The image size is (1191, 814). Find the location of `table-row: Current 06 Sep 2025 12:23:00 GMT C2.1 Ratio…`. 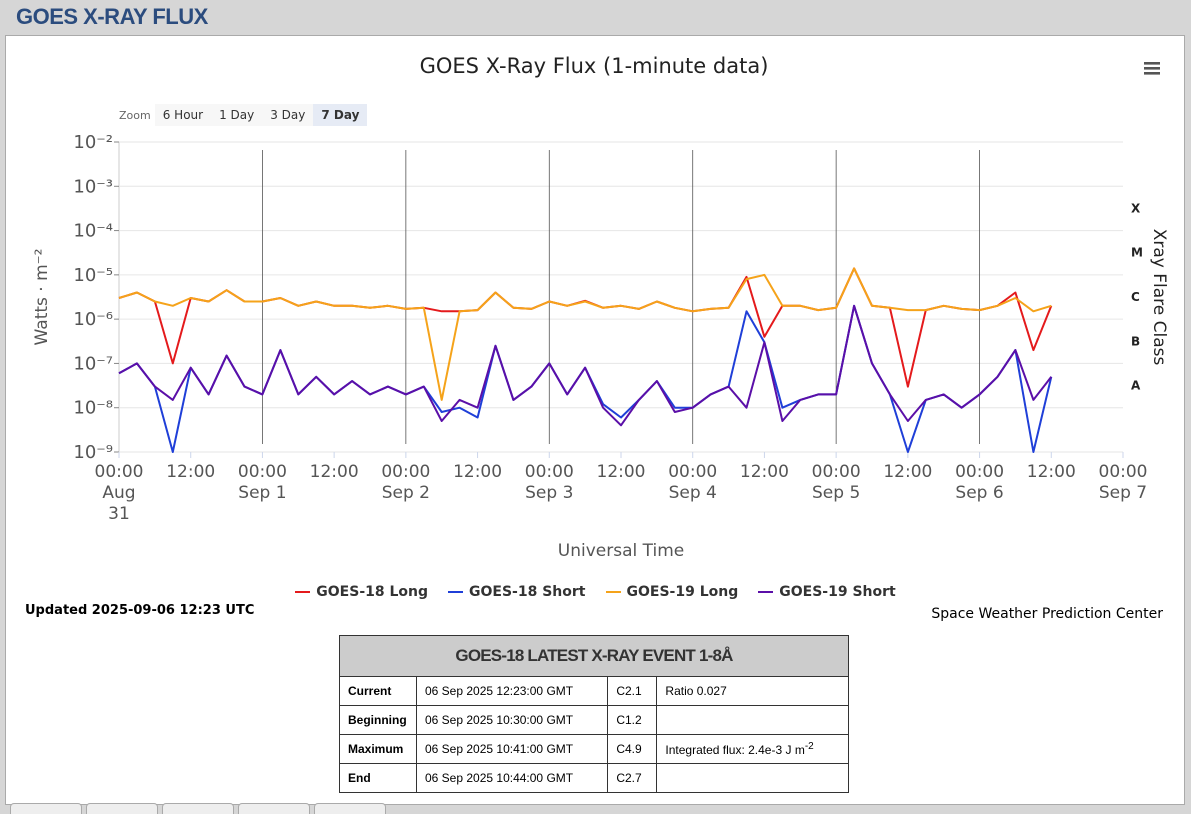

table-row: Current 06 Sep 2025 12:23:00 GMT C2.1 Ratio… is located at coordinates (594, 691).